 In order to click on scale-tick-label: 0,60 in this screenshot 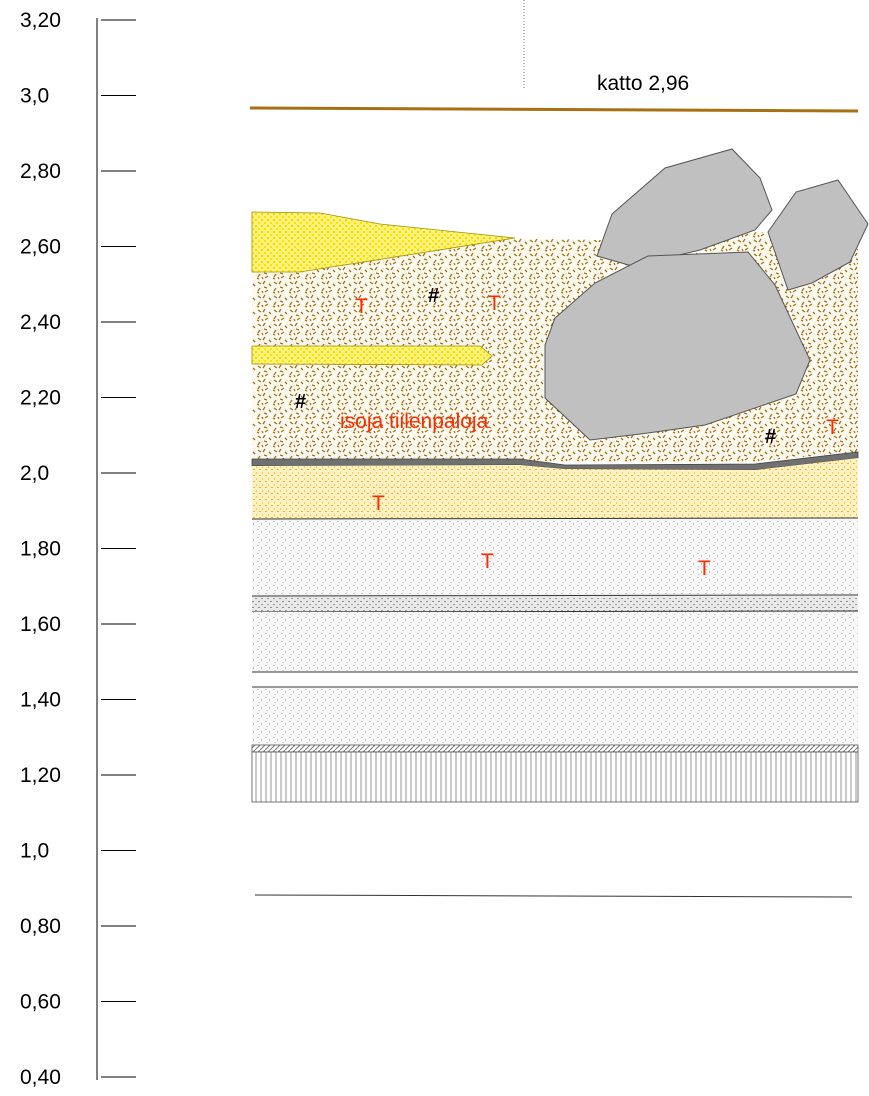, I will do `click(40, 1002)`.